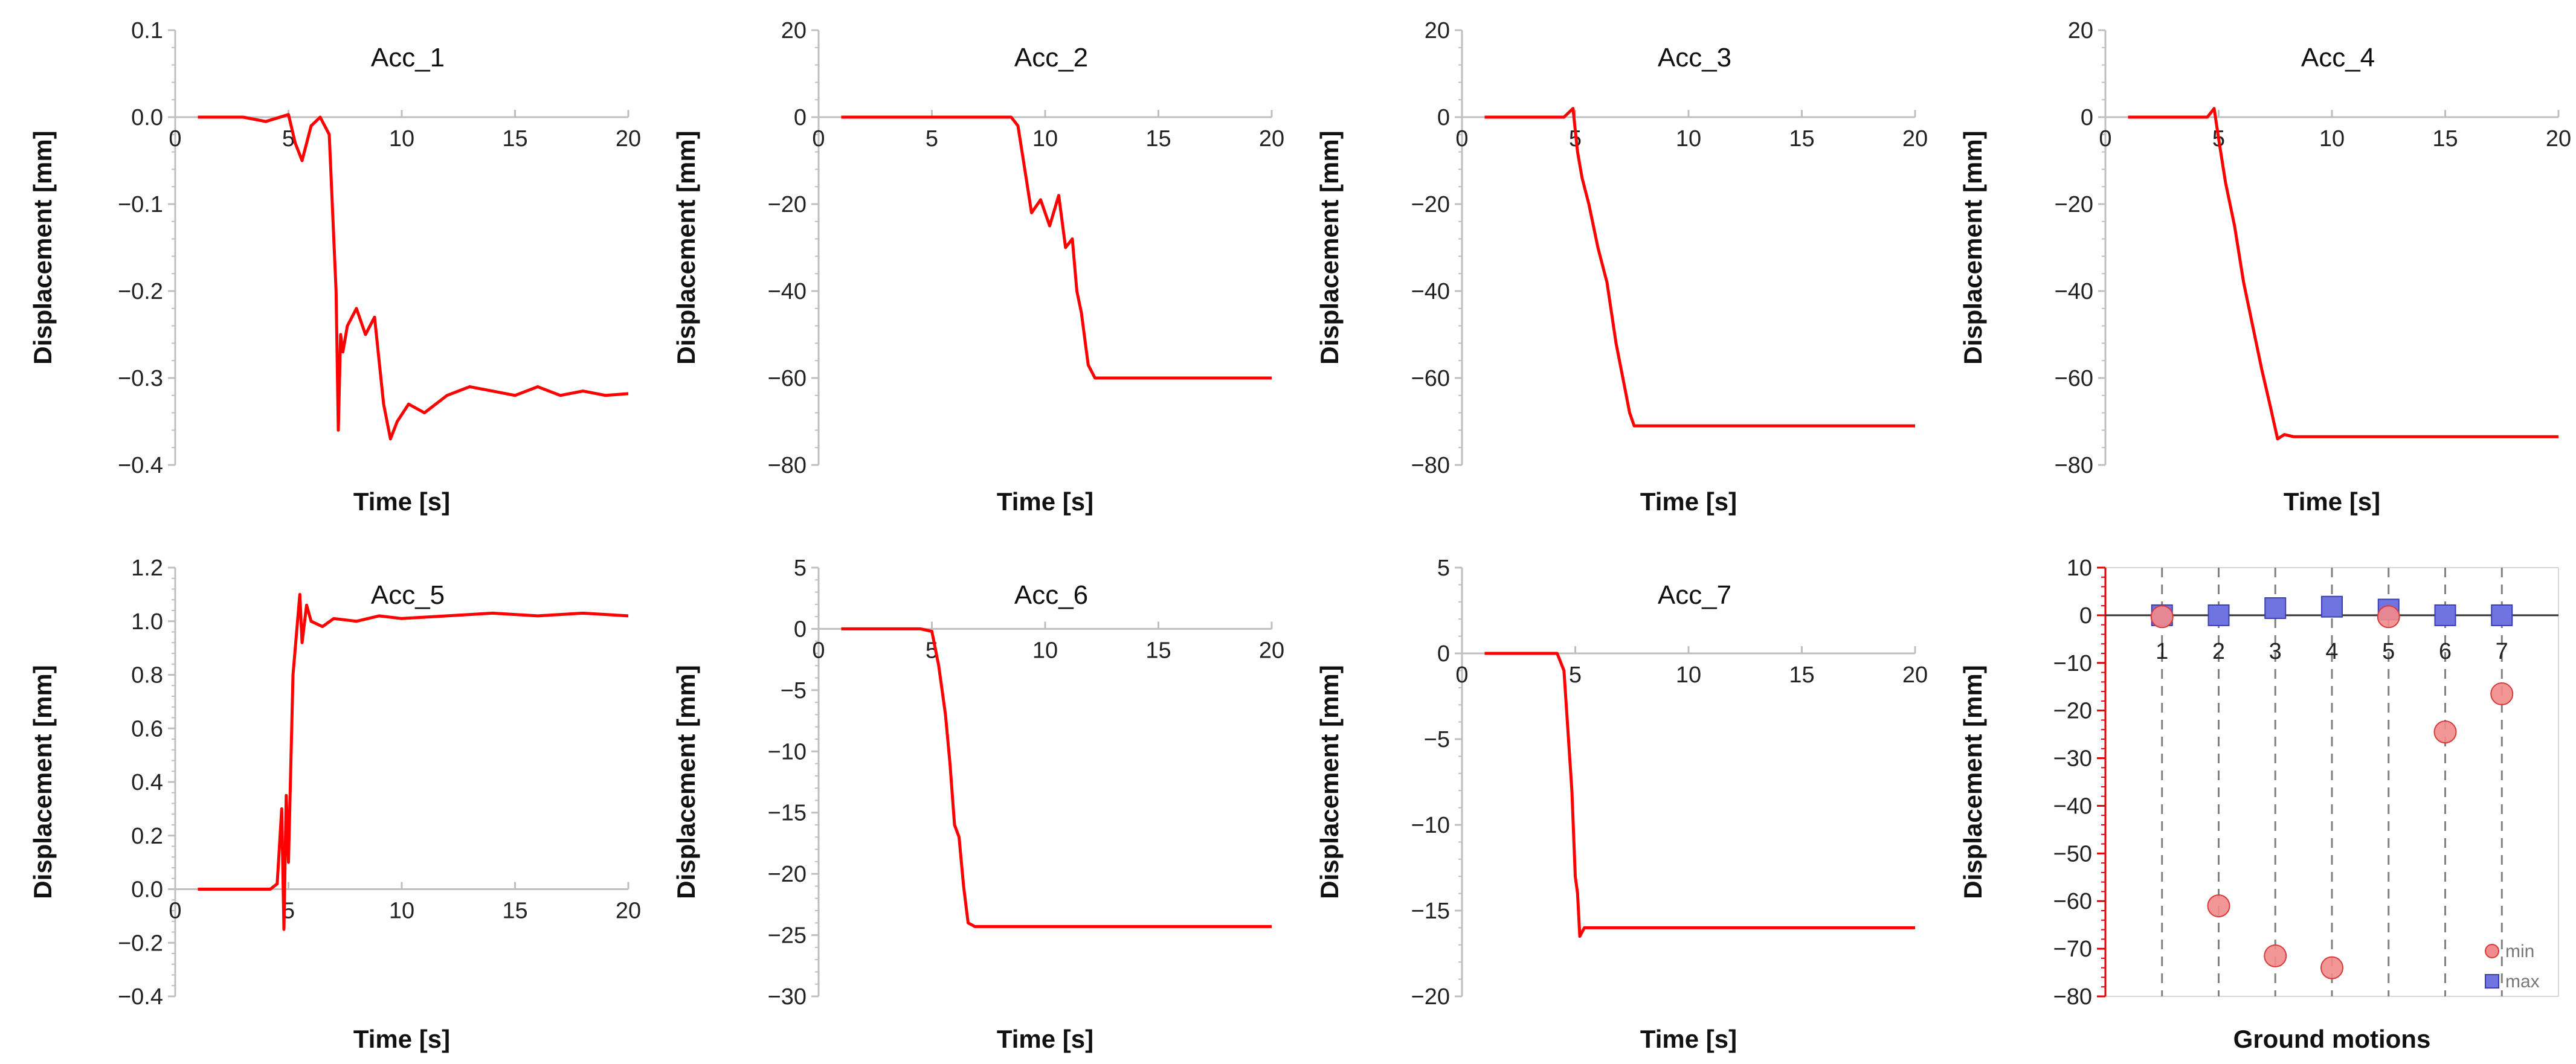 The image size is (2576, 1064). What do you see at coordinates (140, 378) in the screenshot?
I see `y-tick-label: −0.3` at bounding box center [140, 378].